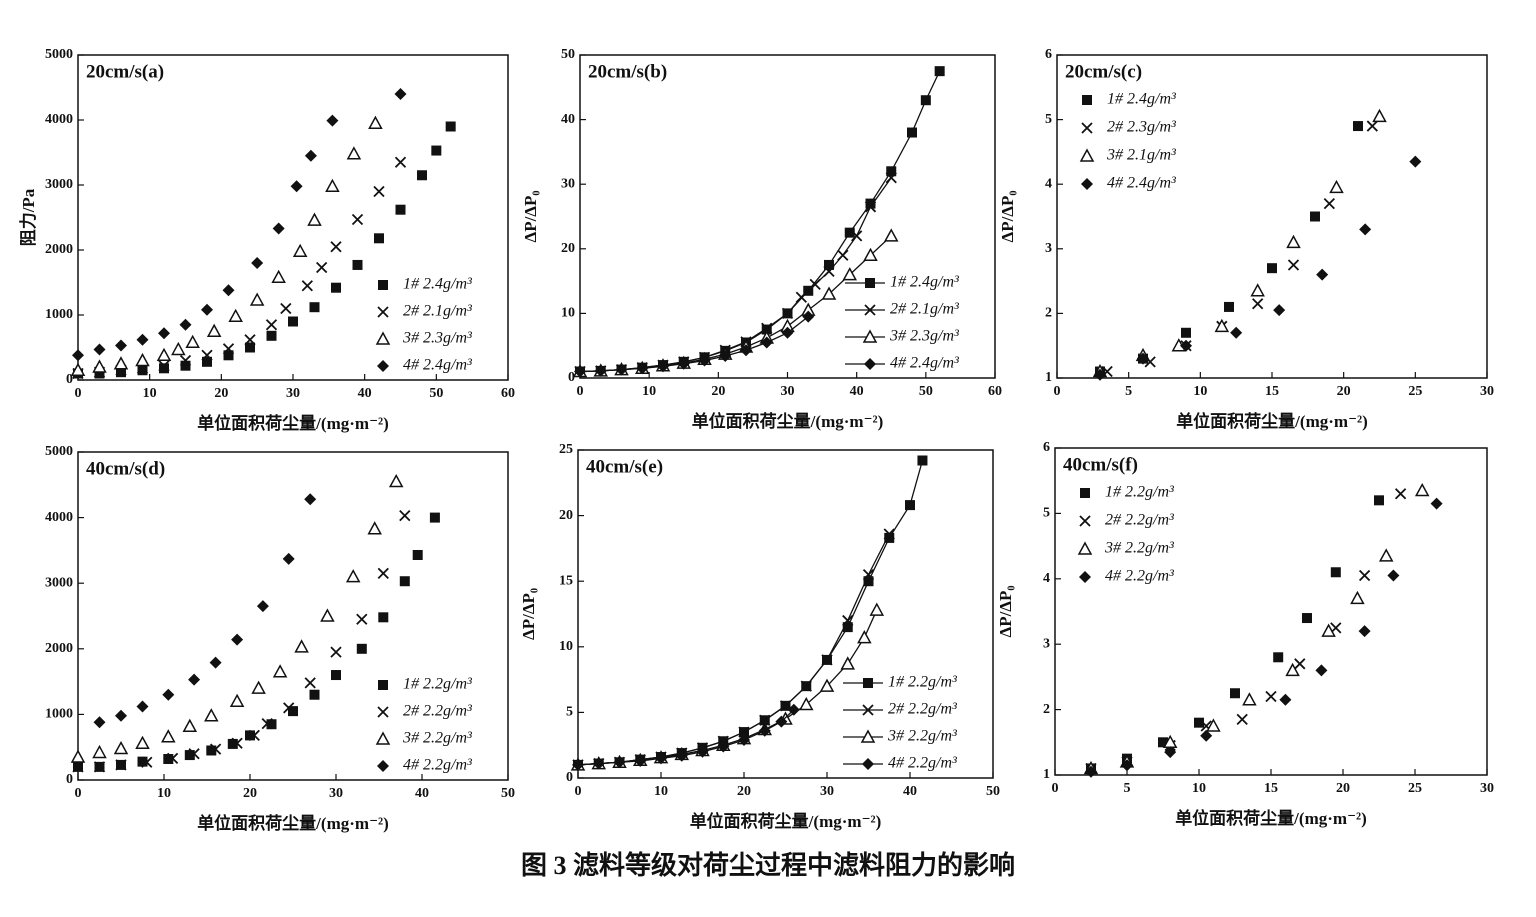  Describe the element at coordinates (1057, 391) in the screenshot. I see `x-tick-label: 0` at that location.